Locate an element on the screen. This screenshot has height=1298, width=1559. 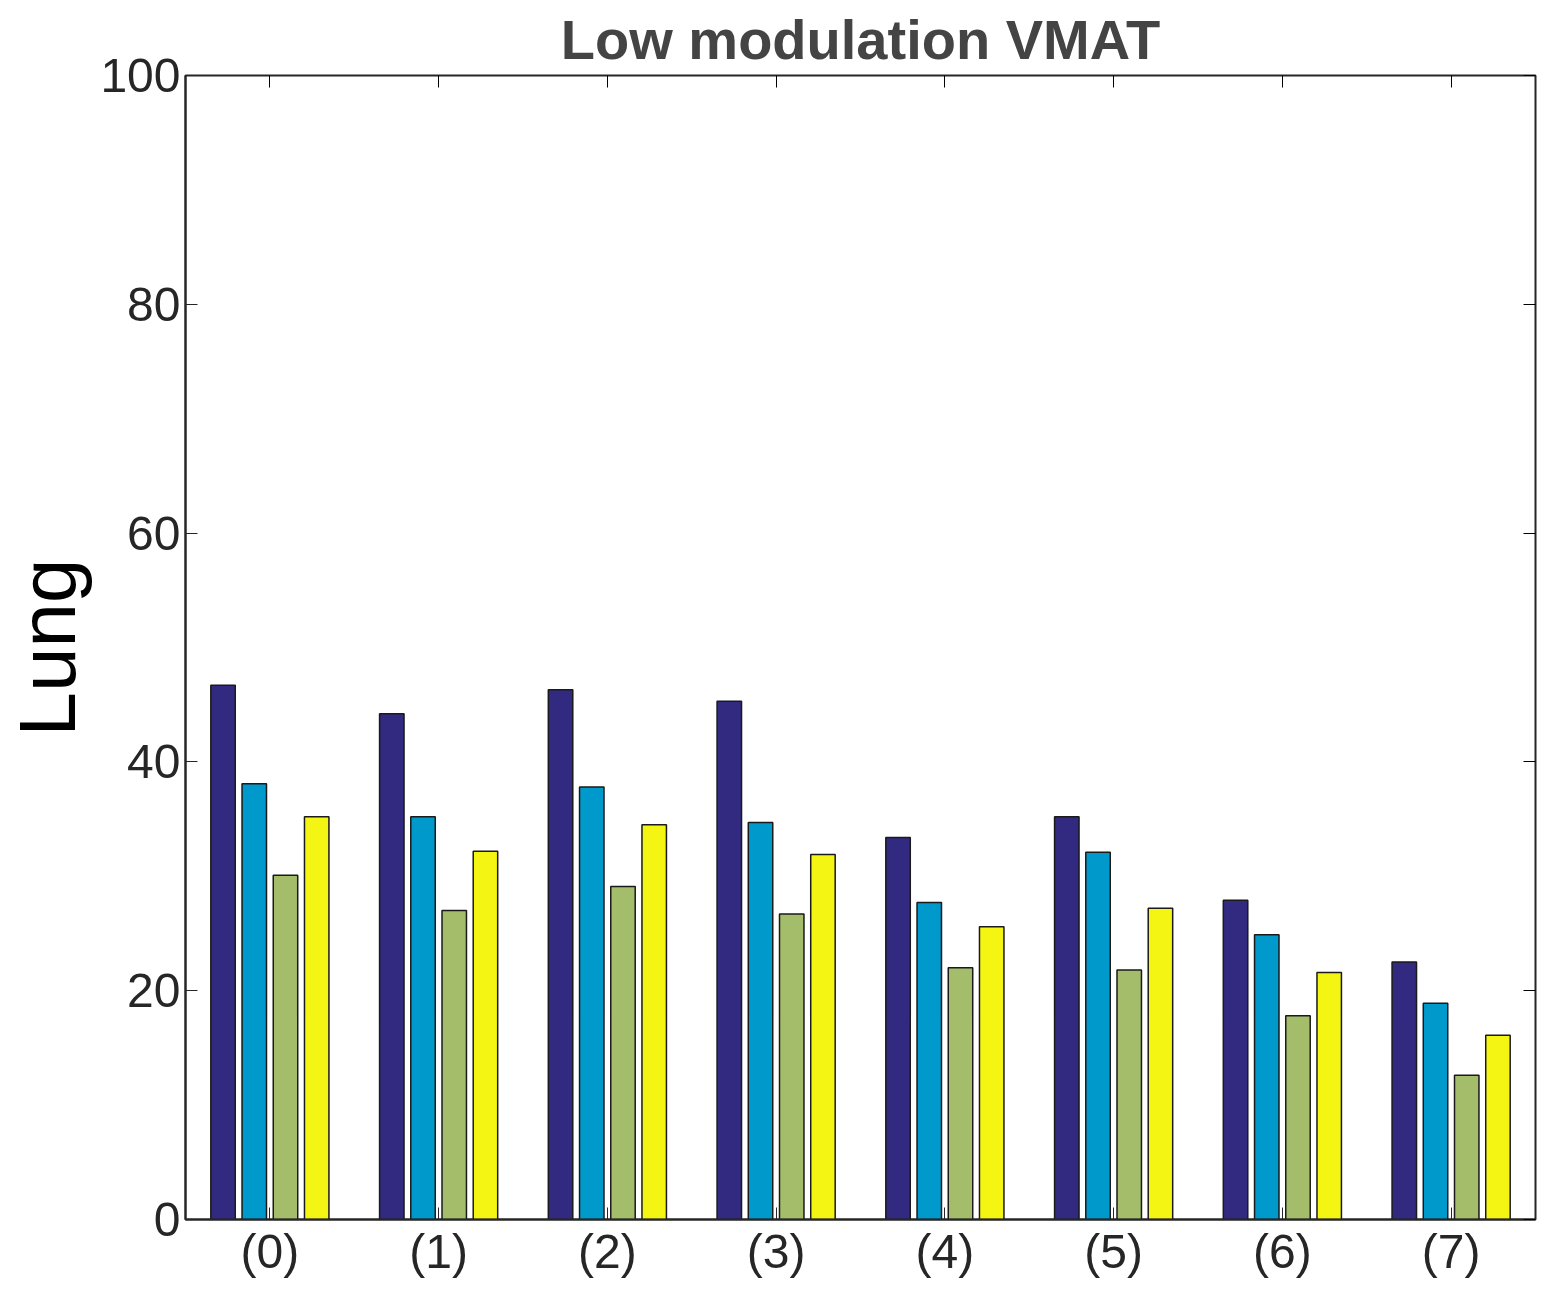
y-axis-title: Lung is located at coordinates (48, 647).